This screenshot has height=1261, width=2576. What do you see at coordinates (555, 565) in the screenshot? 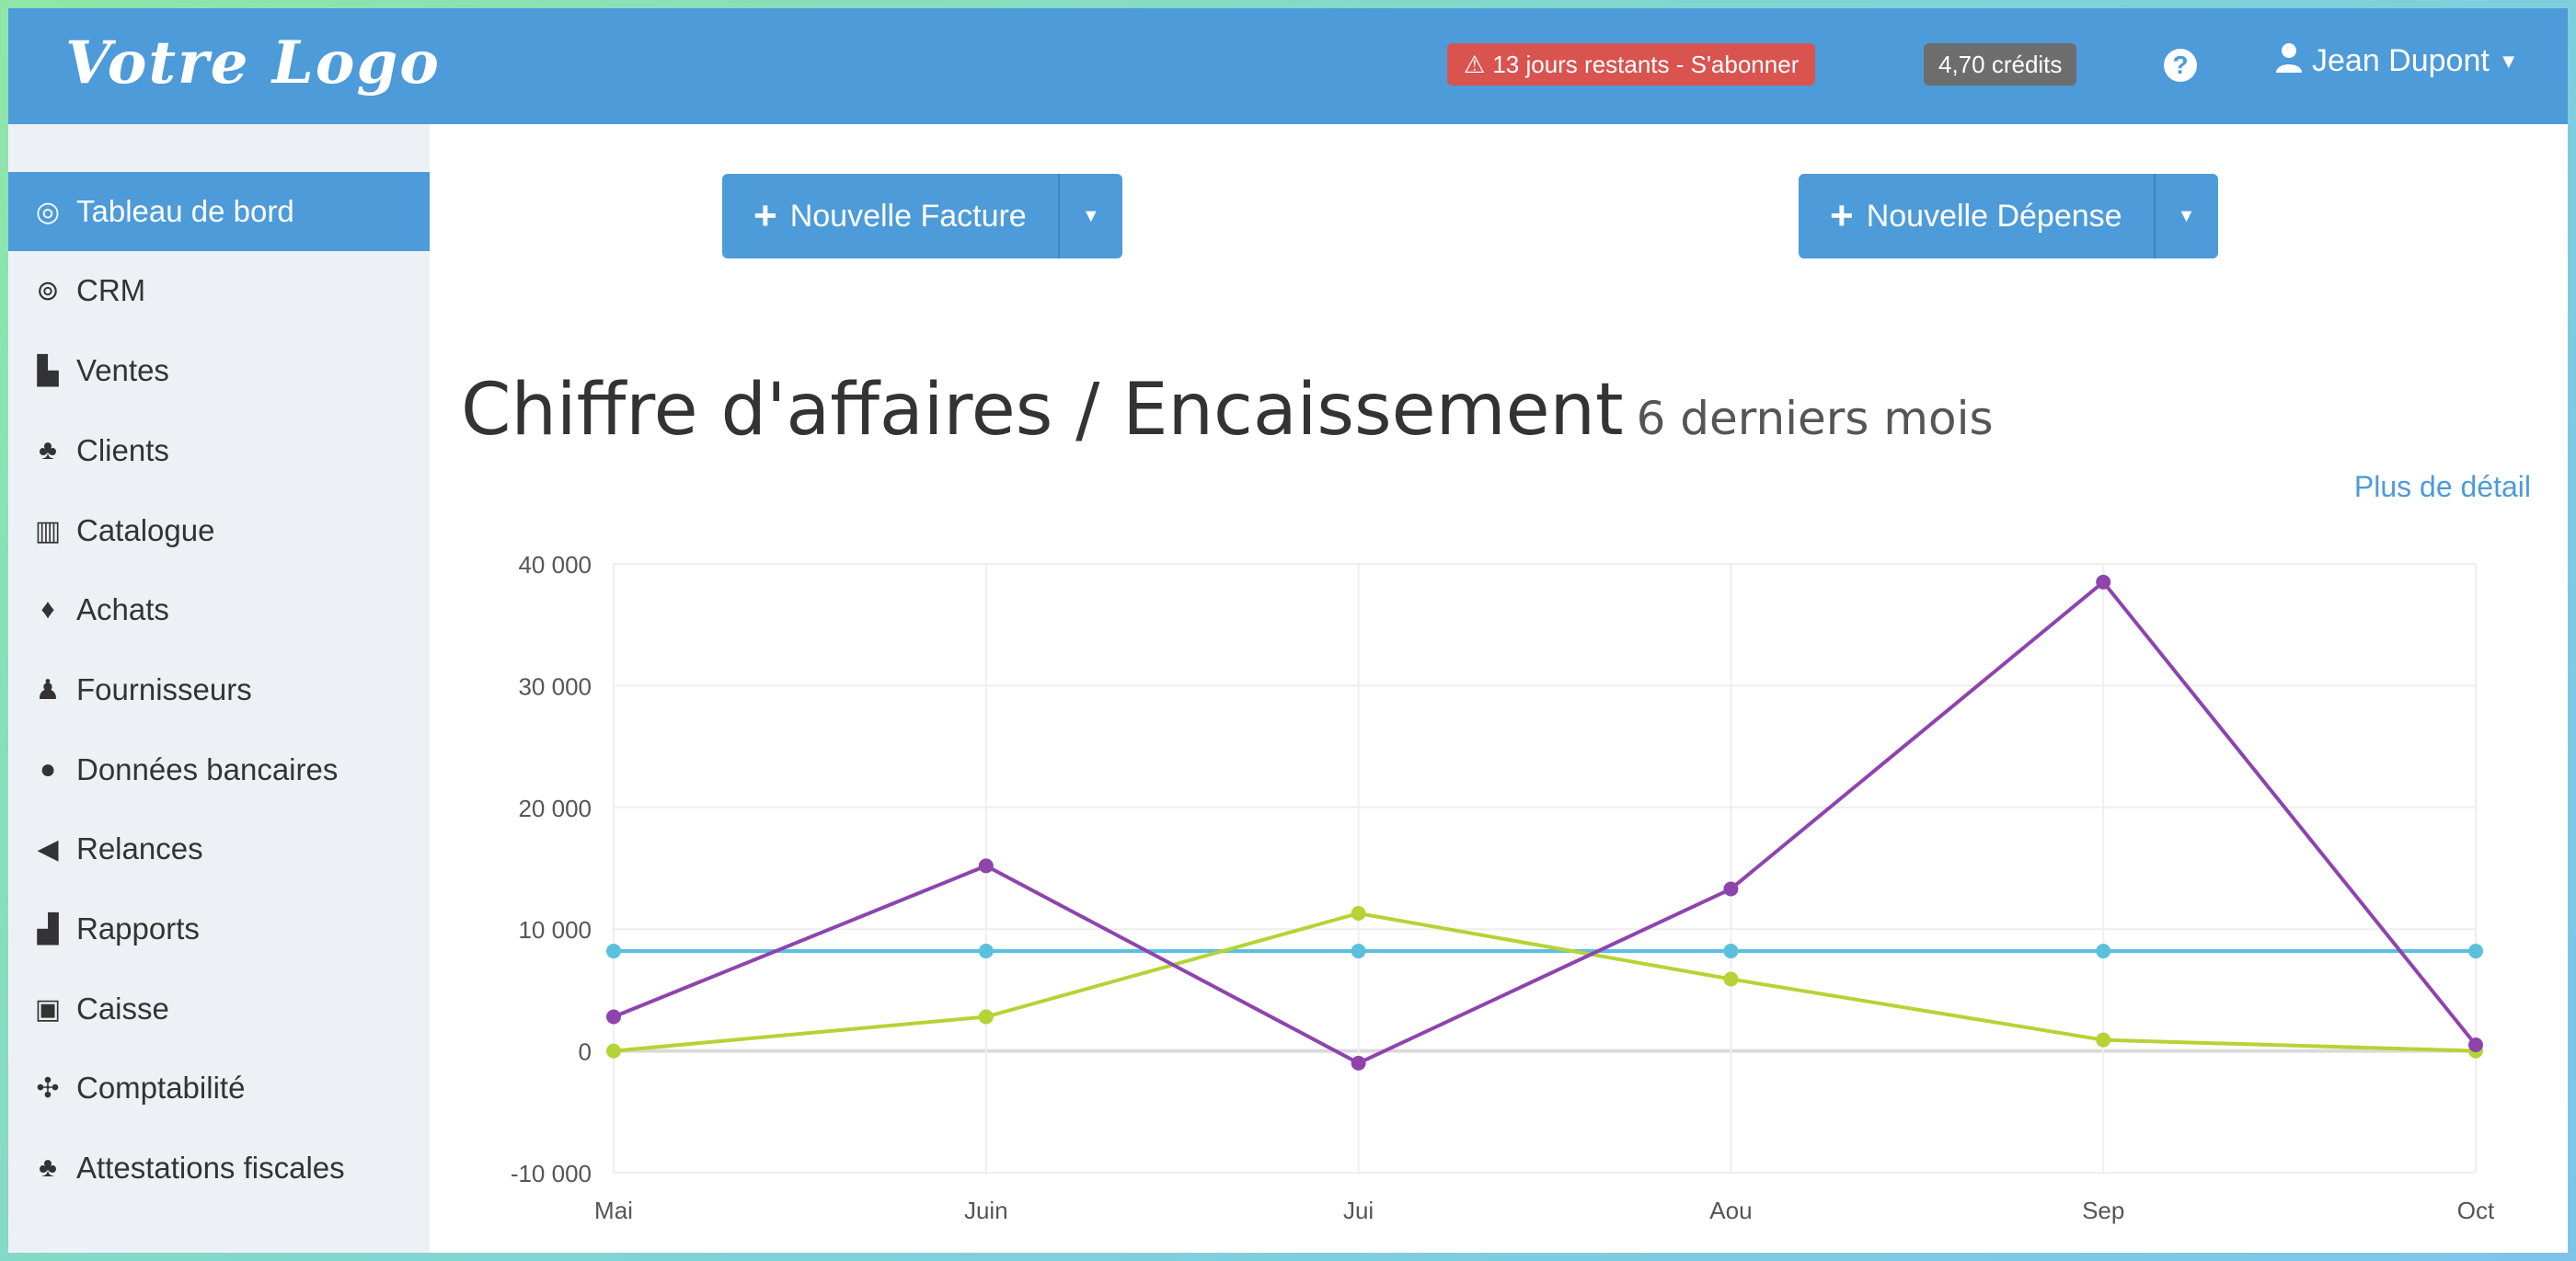
I see `y-tick-label: 40 000` at bounding box center [555, 565].